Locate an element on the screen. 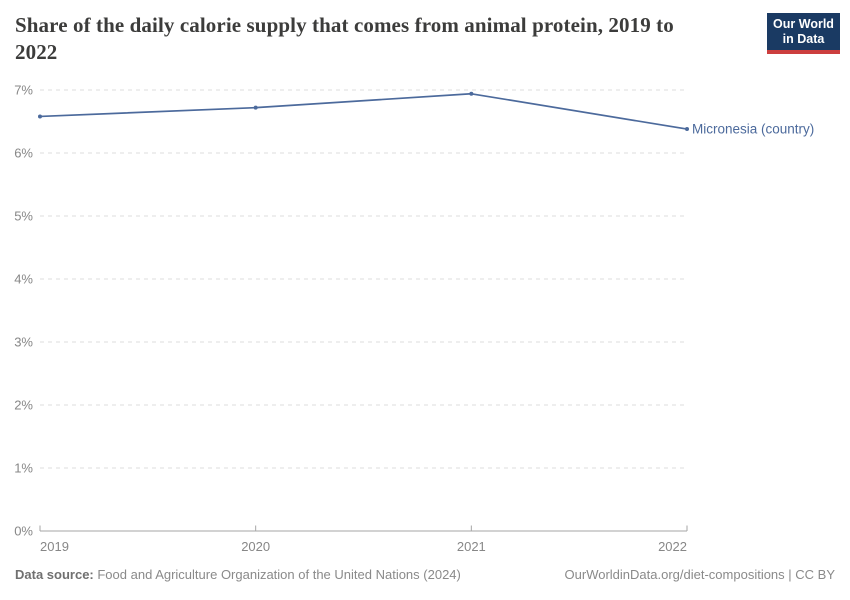 The image size is (850, 600). y-axis-tick-label: 4% is located at coordinates (23, 279).